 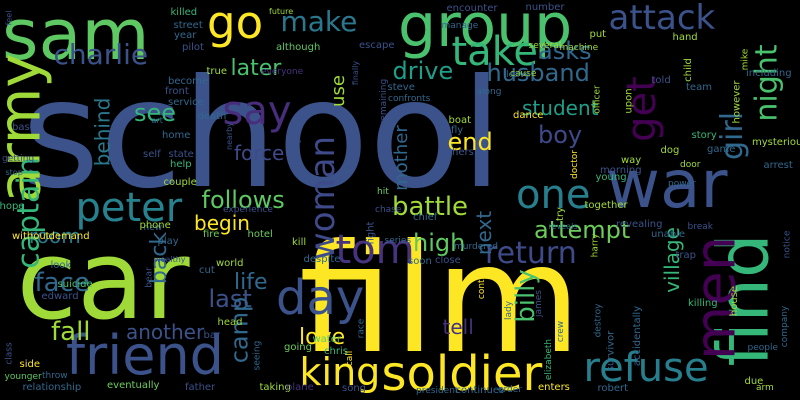 I want to click on word-unable: unable, so click(x=668, y=234).